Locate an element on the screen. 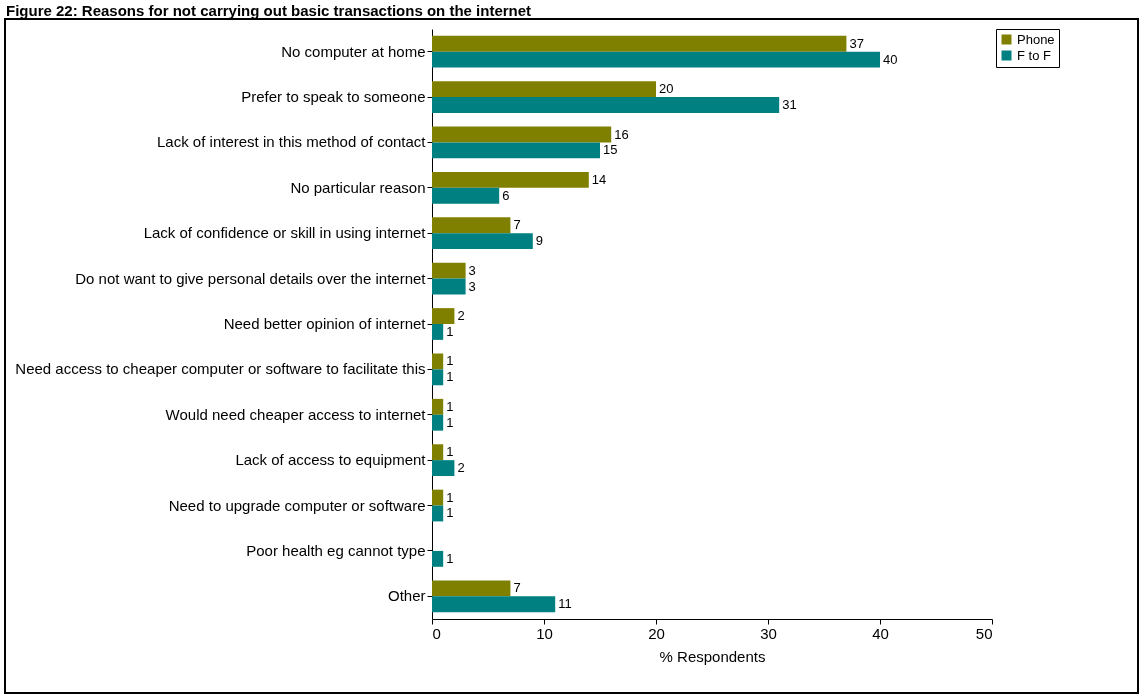 The width and height of the screenshot is (1143, 698). x-axis-title: % Respondents is located at coordinates (712, 656).